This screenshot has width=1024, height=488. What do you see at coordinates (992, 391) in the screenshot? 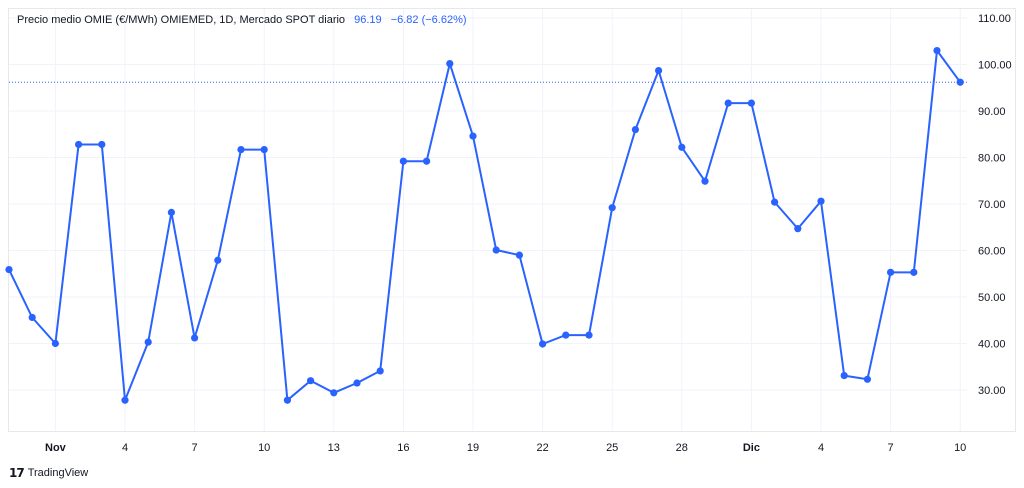
I see `y-tick-label: 30.00` at bounding box center [992, 391].